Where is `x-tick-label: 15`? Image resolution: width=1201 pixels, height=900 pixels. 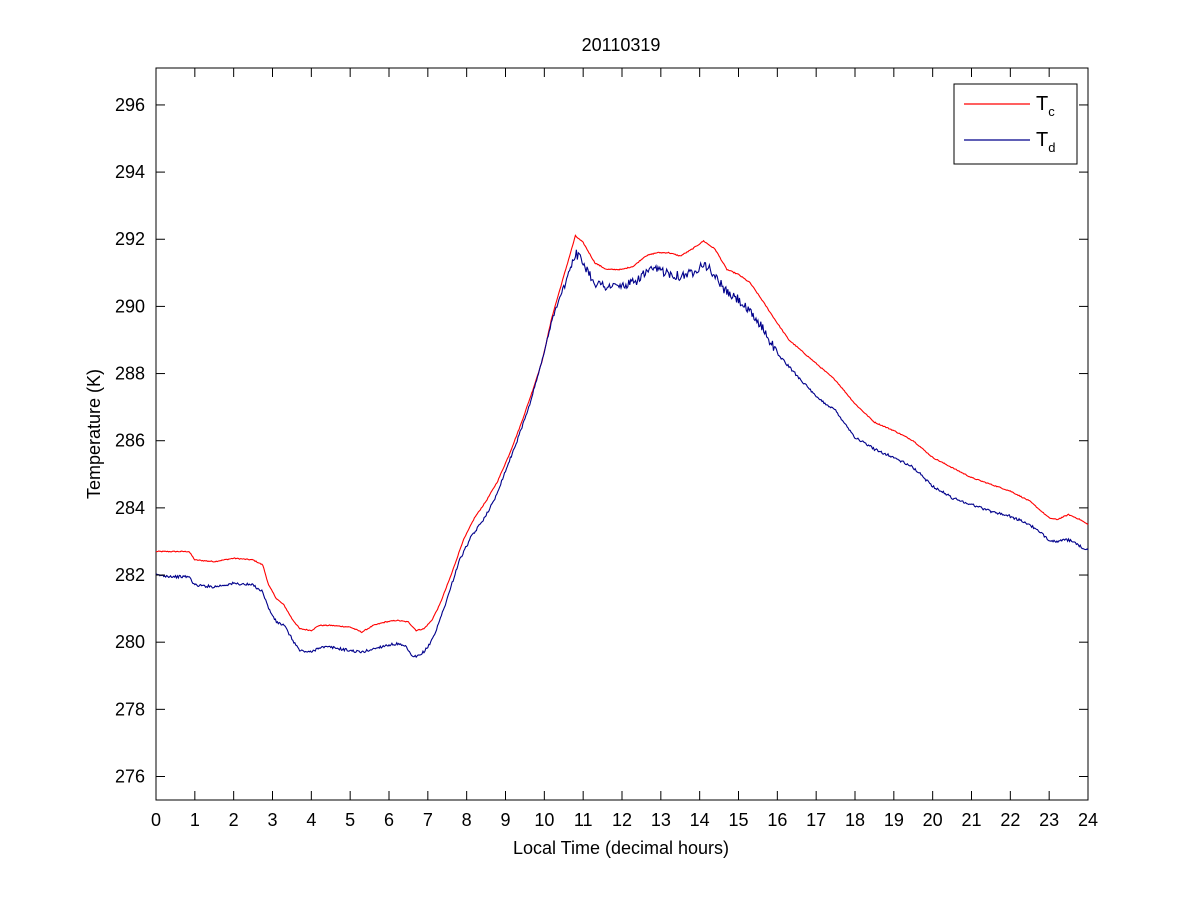 x-tick-label: 15 is located at coordinates (738, 820).